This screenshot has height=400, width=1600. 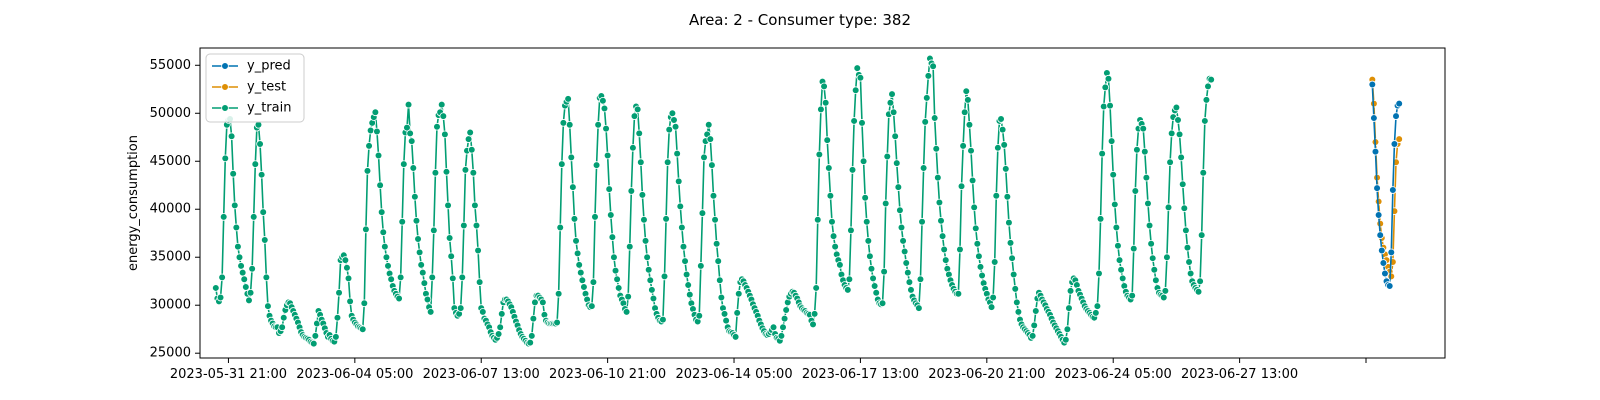 I want to click on y-tick-label: 45000, so click(x=170, y=161).